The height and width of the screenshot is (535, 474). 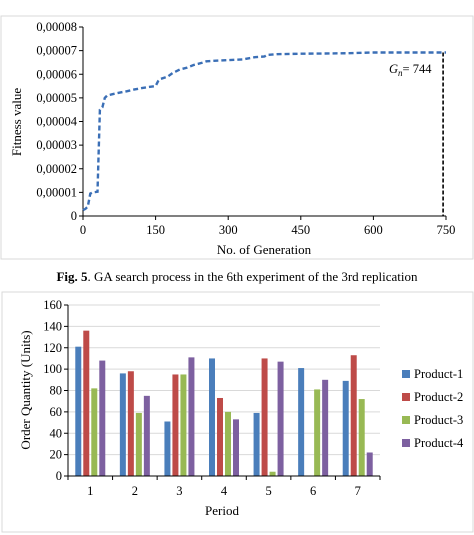 What do you see at coordinates (438, 374) in the screenshot?
I see `legend-label-product-1: Product-1` at bounding box center [438, 374].